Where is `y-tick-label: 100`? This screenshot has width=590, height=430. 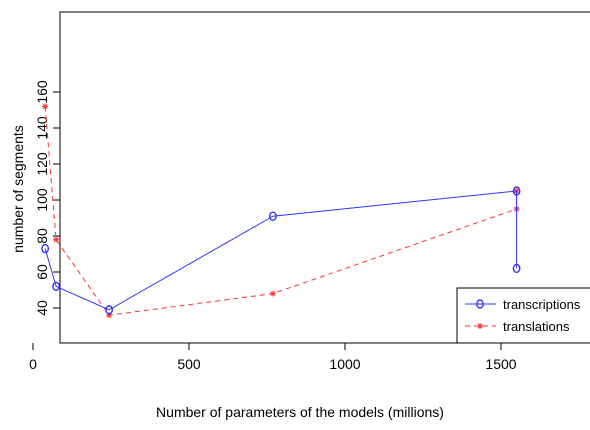 y-tick-label: 100 is located at coordinates (42, 200).